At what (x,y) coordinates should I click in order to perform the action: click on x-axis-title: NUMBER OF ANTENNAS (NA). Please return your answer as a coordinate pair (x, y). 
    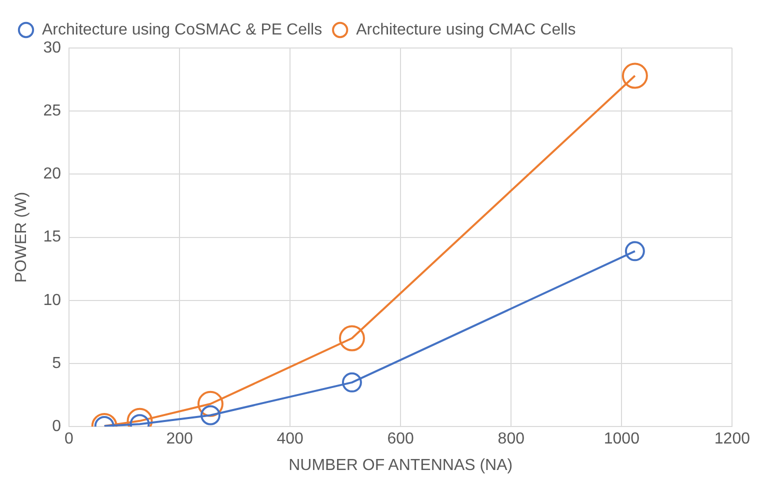
    Looking at the image, I should click on (400, 465).